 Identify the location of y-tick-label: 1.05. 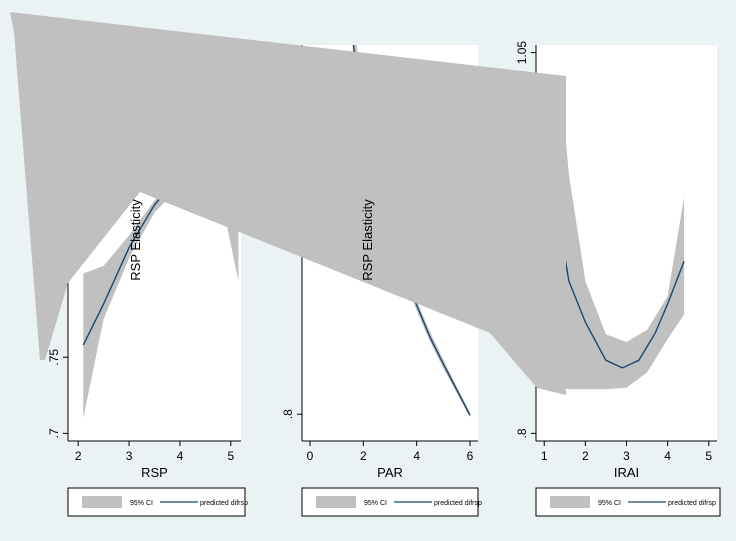
(522, 53).